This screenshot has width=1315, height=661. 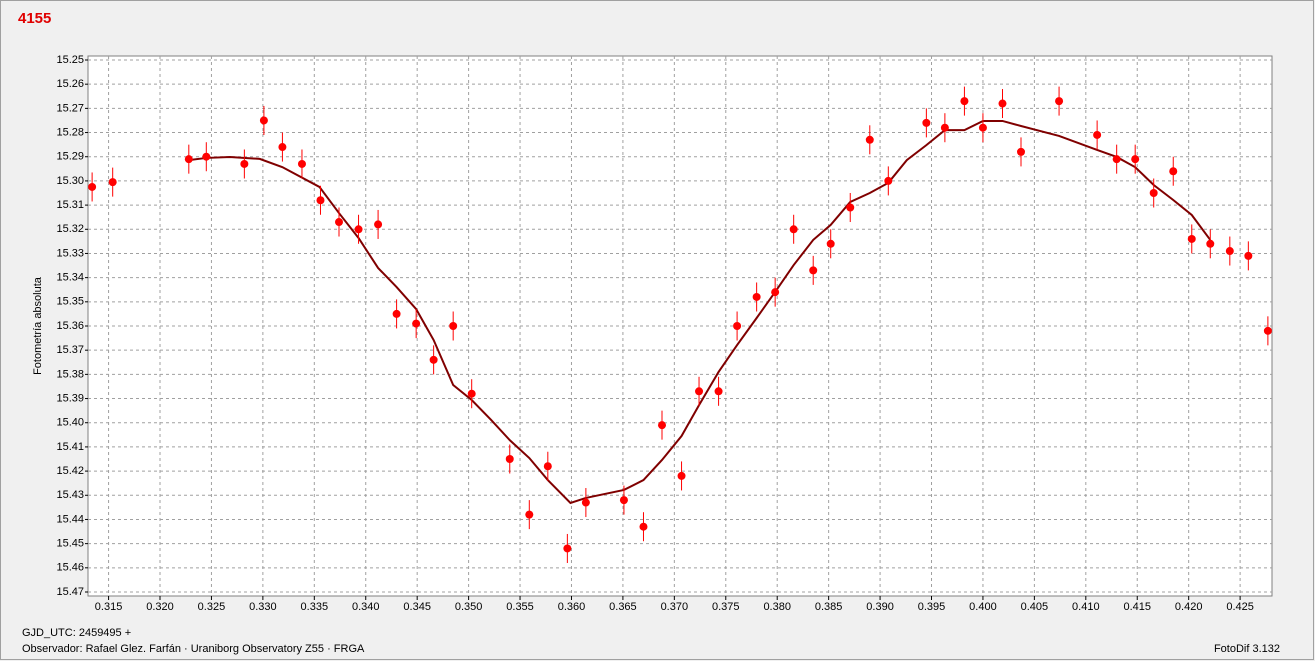 What do you see at coordinates (70, 229) in the screenshot?
I see `y-tick-label: 15.32` at bounding box center [70, 229].